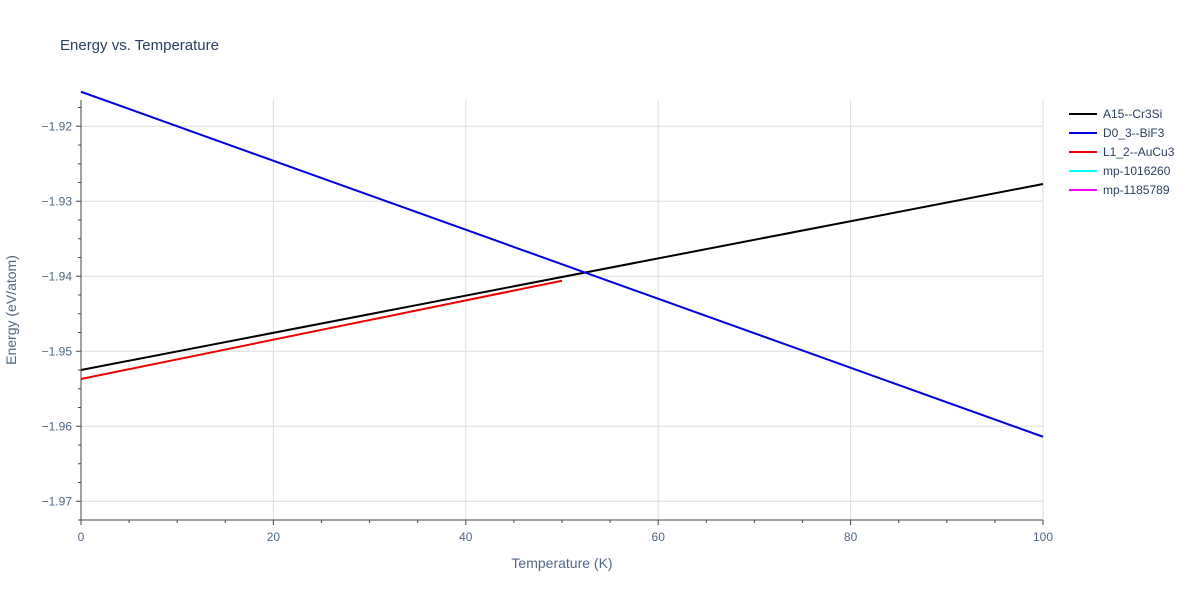 Image resolution: width=1200 pixels, height=600 pixels. I want to click on legend-item: D0_3--BiF3, so click(1117, 133).